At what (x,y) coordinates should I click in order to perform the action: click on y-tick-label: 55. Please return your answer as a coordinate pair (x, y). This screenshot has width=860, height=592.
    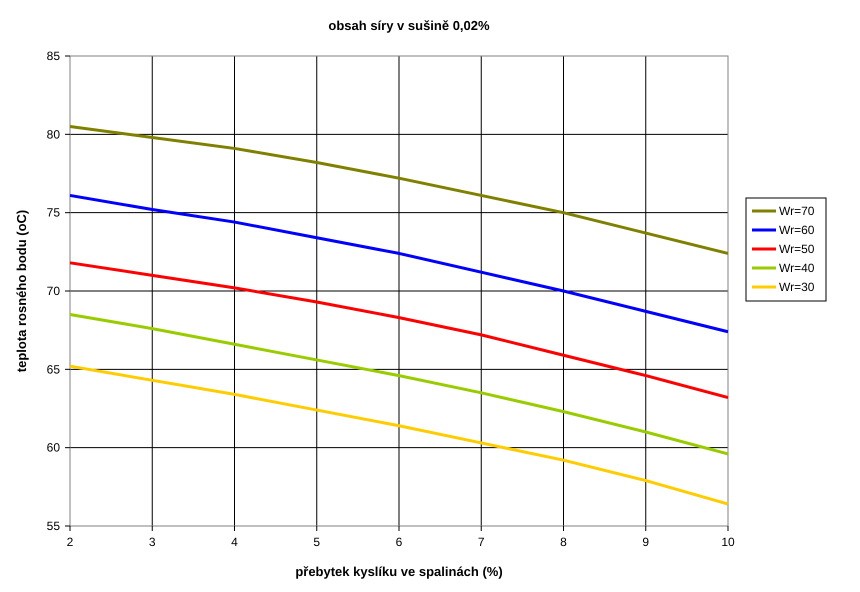
    Looking at the image, I should click on (53, 526).